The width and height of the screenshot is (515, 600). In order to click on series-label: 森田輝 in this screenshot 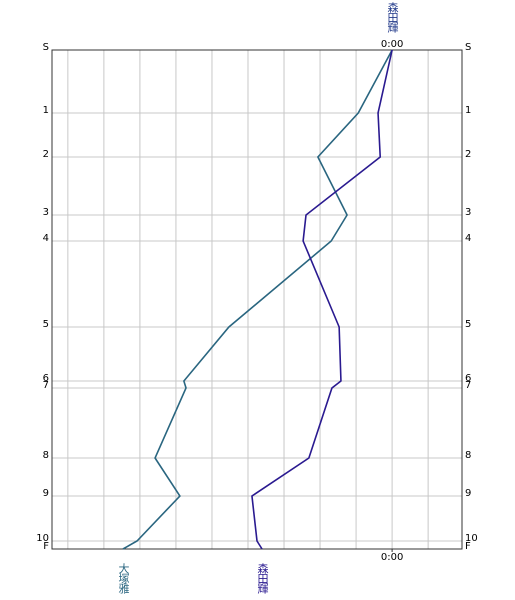, I will do `click(262, 578)`.